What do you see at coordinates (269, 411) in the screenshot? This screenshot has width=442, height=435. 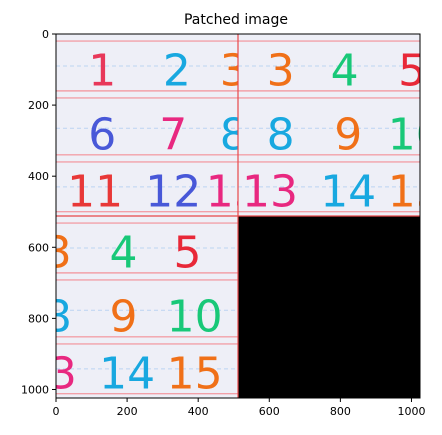 I see `x-tick-label: 600` at bounding box center [269, 411].